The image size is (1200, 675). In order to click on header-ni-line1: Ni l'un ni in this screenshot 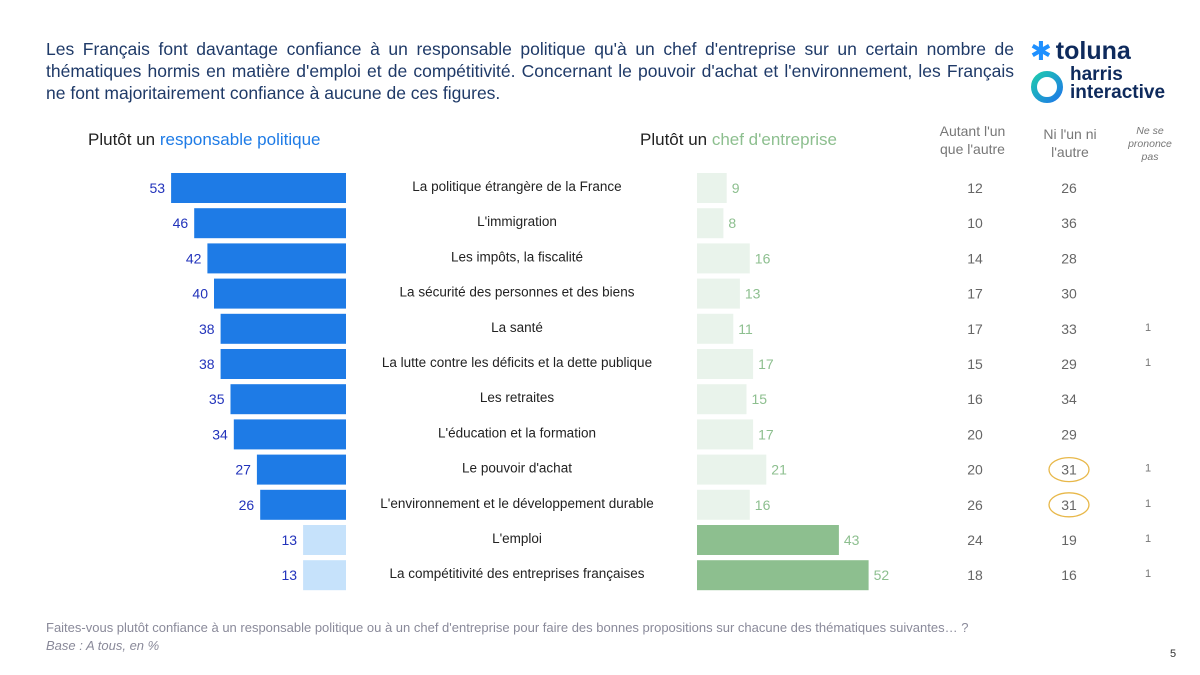, I will do `click(1070, 134)`.